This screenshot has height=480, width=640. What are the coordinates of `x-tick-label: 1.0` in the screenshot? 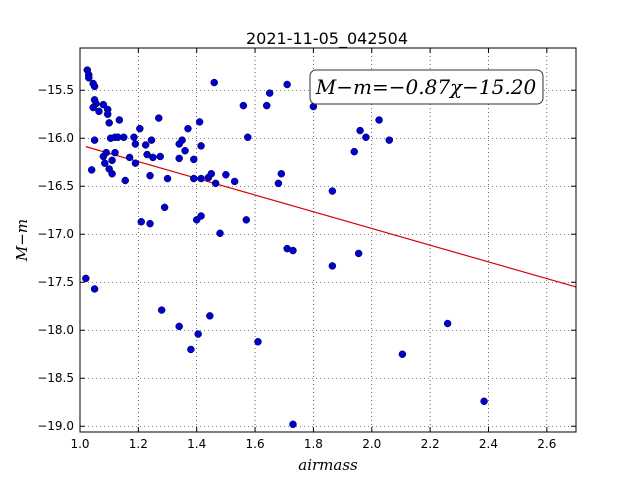 It's located at (79, 444).